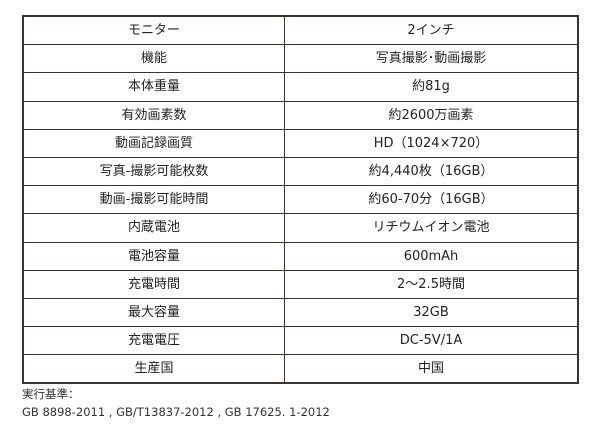 The height and width of the screenshot is (441, 600). I want to click on table-row: 充電時間 2～2.5時間, so click(300, 284).